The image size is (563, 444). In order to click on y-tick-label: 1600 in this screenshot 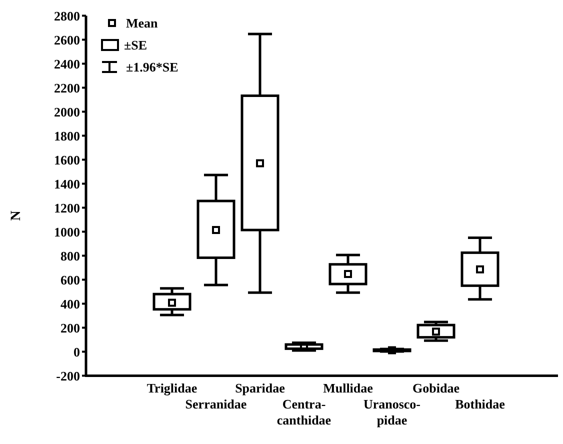, I will do `click(67, 160)`.